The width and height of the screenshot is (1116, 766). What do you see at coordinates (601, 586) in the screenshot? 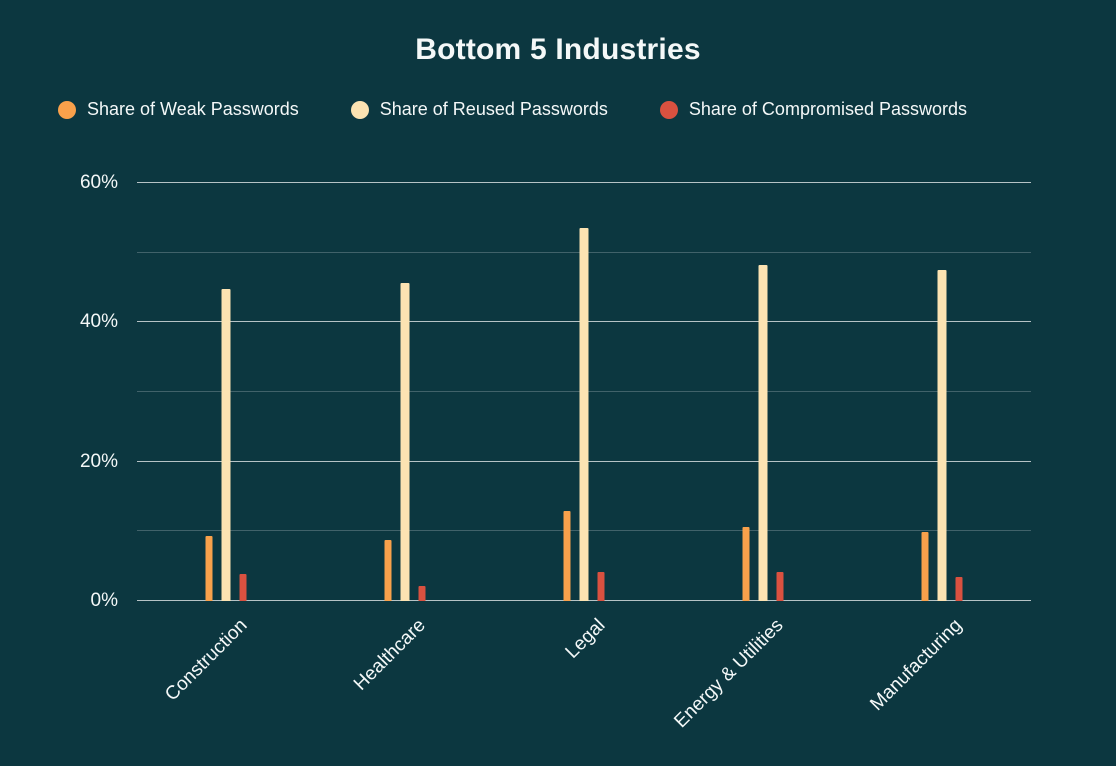
I see `bar-legal-compromised` at bounding box center [601, 586].